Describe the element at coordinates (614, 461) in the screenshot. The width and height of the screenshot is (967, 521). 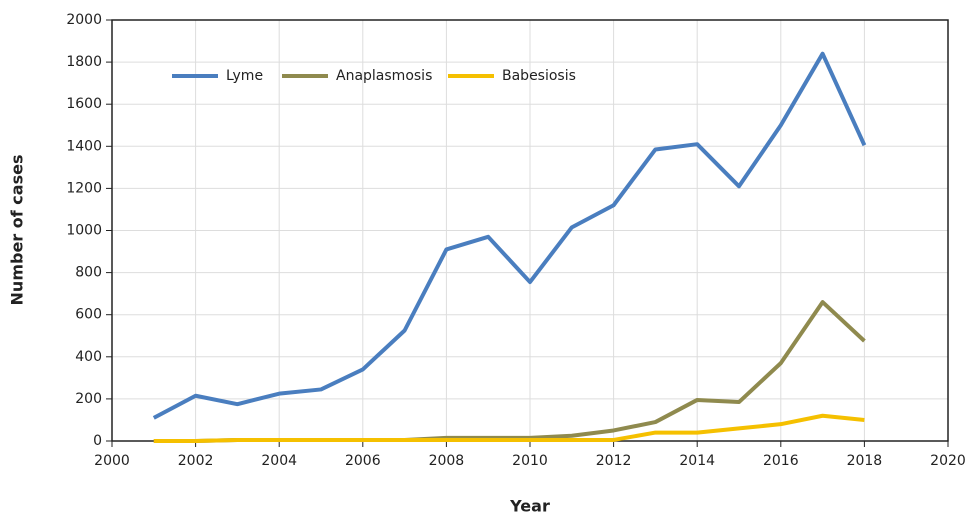
I see `x-tick-label: 2012` at that location.